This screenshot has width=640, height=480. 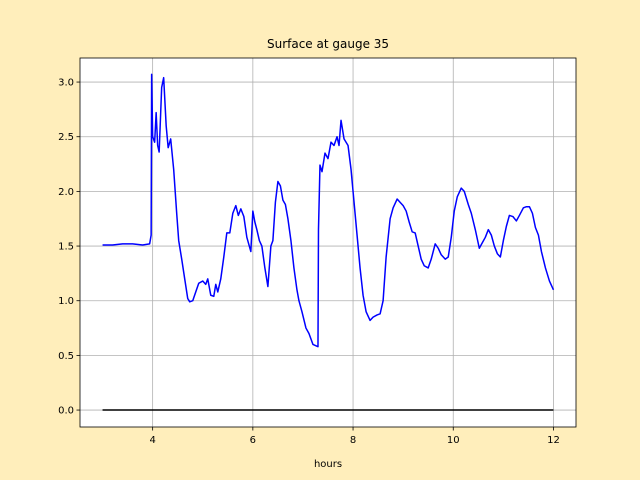 I want to click on y-tick-label: 0.5, so click(x=66, y=356).